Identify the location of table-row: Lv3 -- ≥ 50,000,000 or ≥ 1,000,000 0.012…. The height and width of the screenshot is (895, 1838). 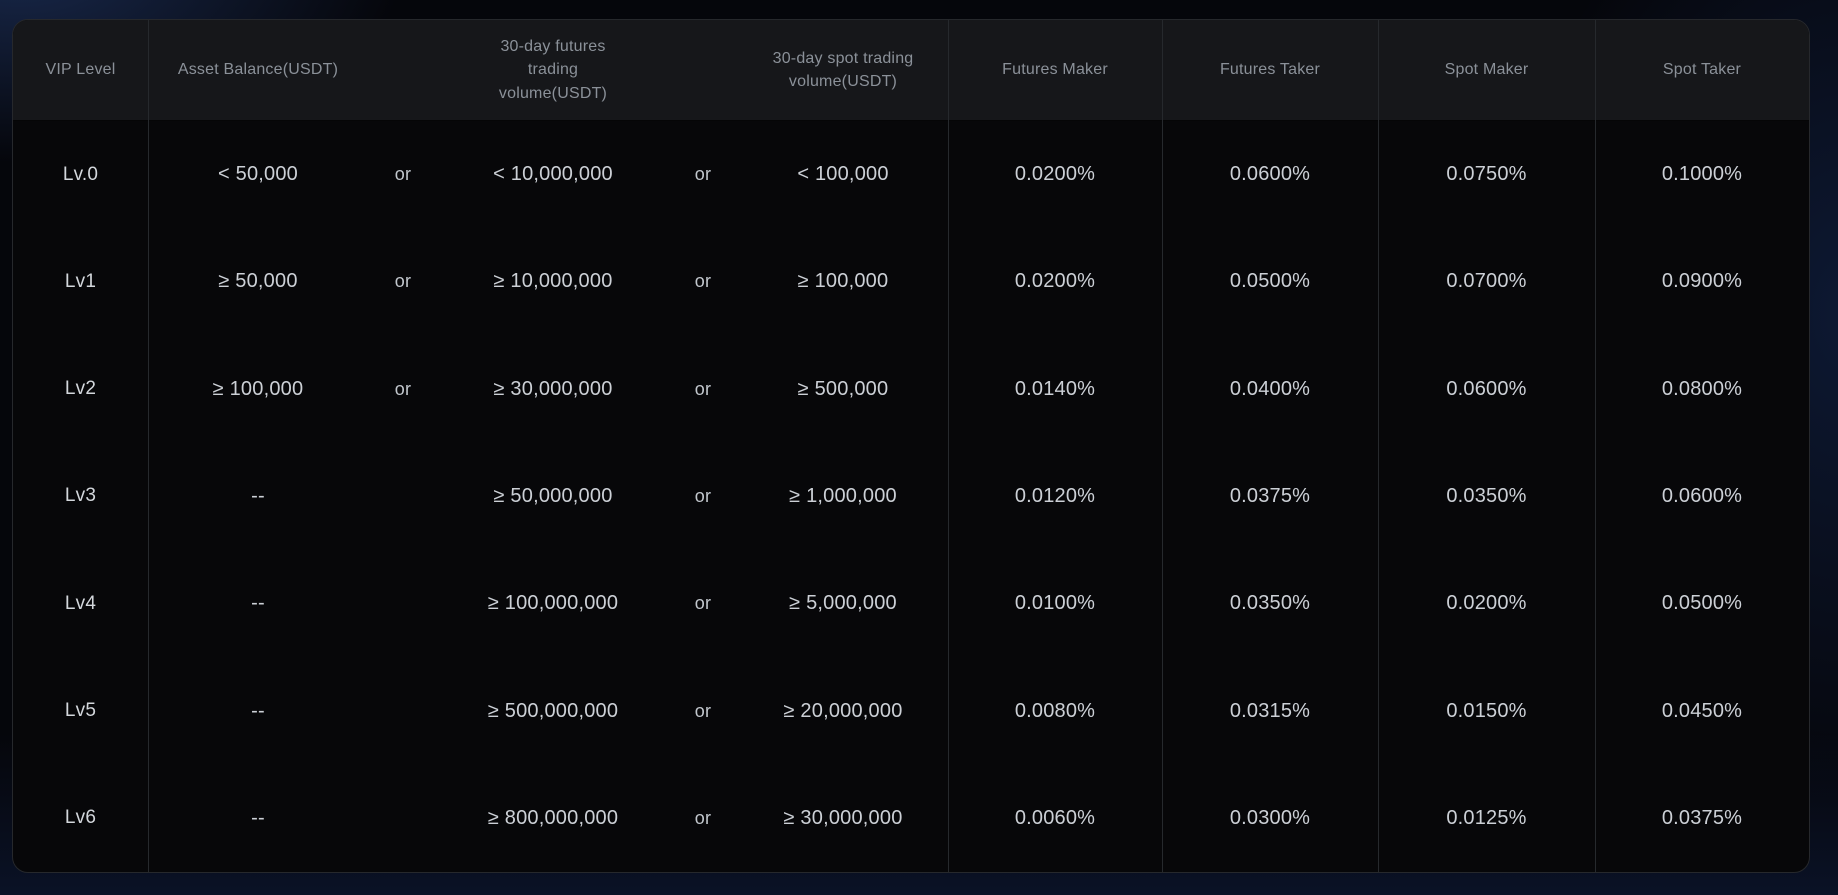
(911, 496).